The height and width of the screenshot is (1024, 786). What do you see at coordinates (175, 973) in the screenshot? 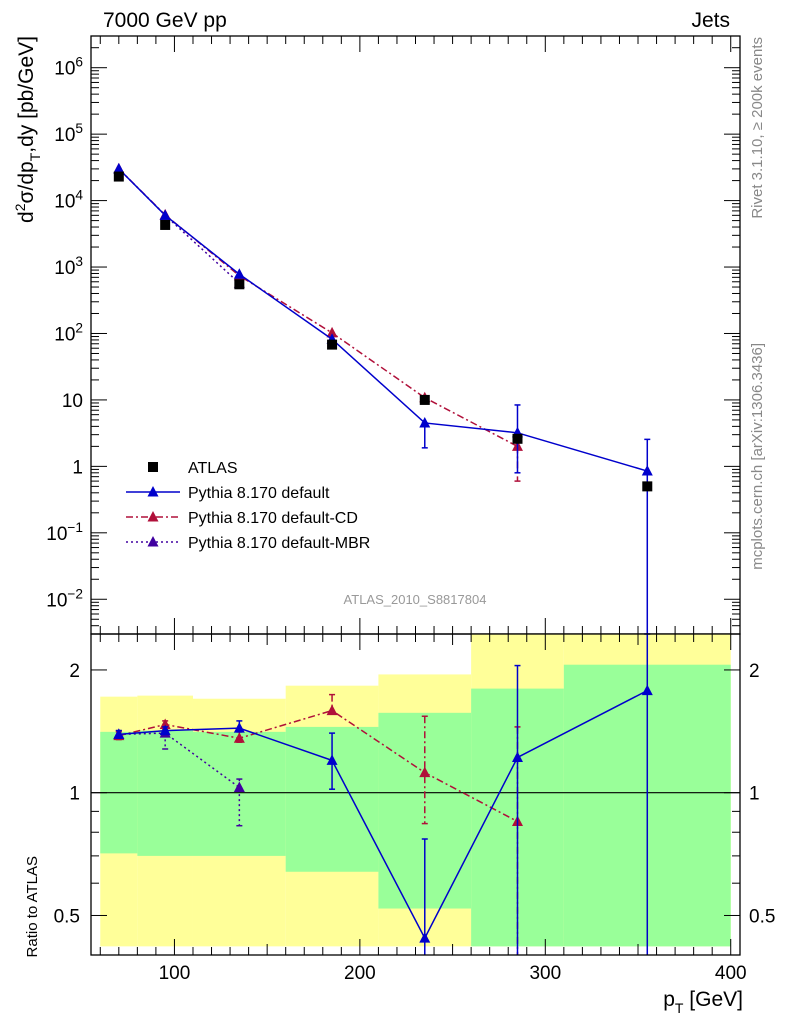
I see `ratio-xtick-label: 100` at bounding box center [175, 973].